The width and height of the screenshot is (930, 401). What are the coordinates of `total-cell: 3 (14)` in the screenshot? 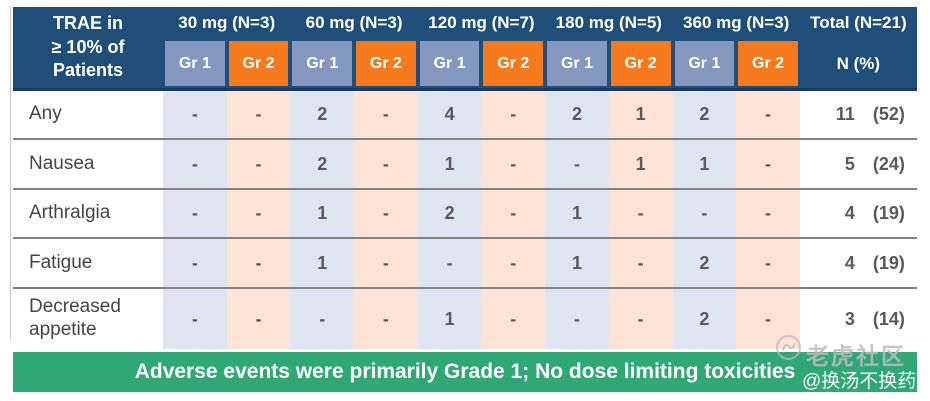 It's located at (858, 319).